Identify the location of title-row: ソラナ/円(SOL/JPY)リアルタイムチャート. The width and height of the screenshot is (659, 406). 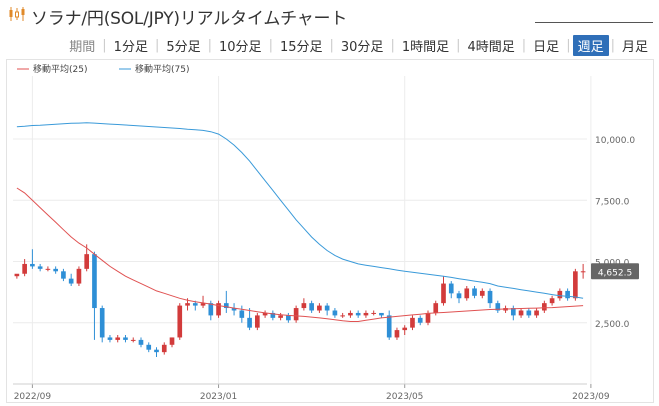
(329, 15).